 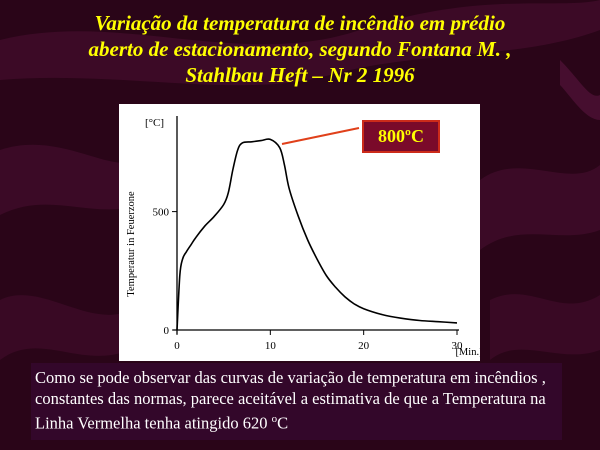 I want to click on y-tick-label: 0, so click(x=167, y=331).